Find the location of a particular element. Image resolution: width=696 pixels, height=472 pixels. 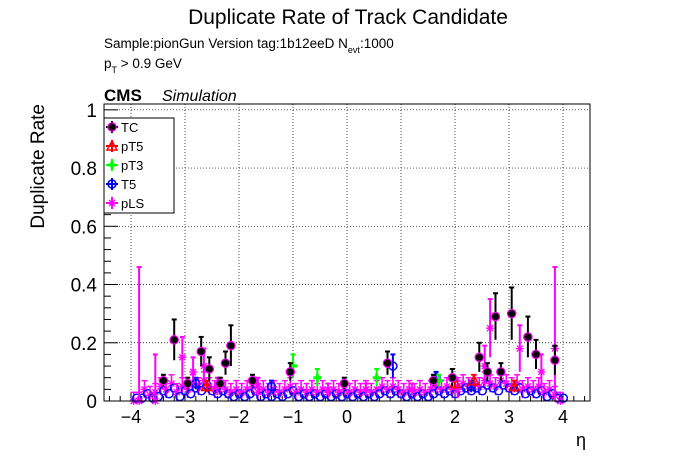

x-tick-label: −4 is located at coordinates (131, 417).